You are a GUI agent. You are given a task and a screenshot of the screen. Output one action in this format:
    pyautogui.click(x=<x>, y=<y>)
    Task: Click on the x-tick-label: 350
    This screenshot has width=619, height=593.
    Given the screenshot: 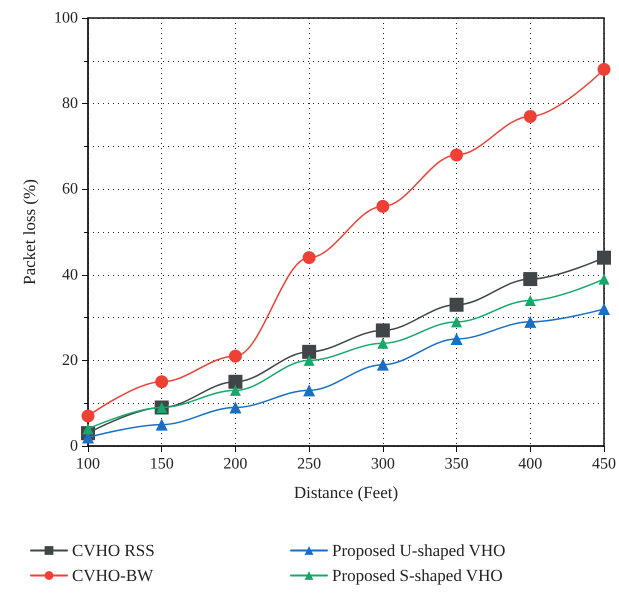 What is the action you would take?
    pyautogui.click(x=456, y=464)
    